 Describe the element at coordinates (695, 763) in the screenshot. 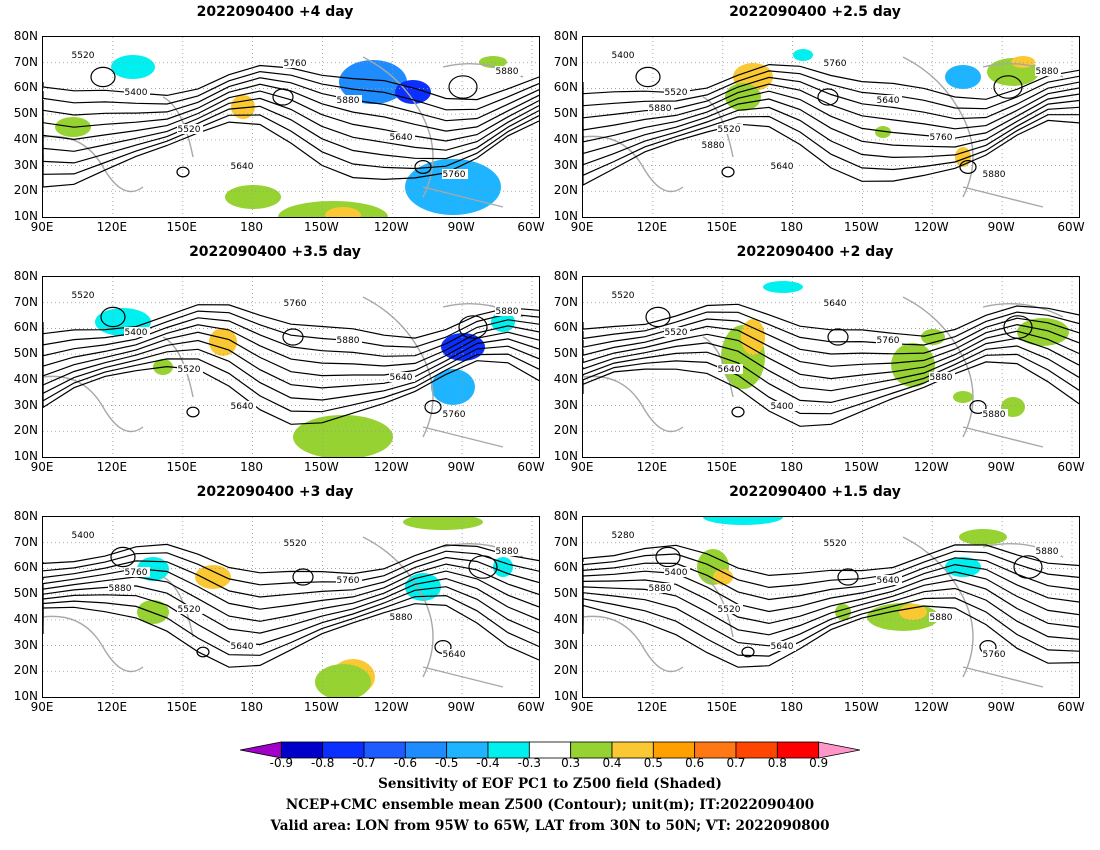

I see `colorbar-value: 0.6` at that location.